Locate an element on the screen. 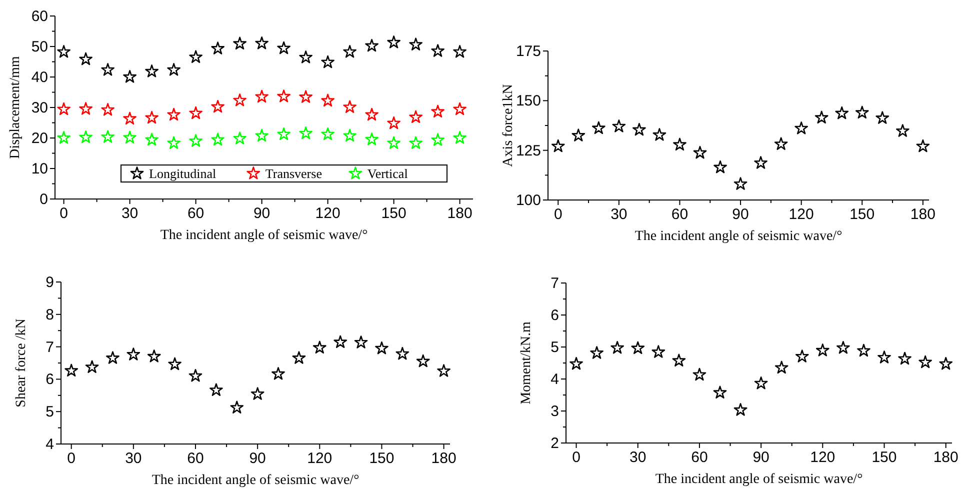 Image resolution: width=966 pixels, height=495 pixels. y-tick-label: 8 is located at coordinates (50, 315).